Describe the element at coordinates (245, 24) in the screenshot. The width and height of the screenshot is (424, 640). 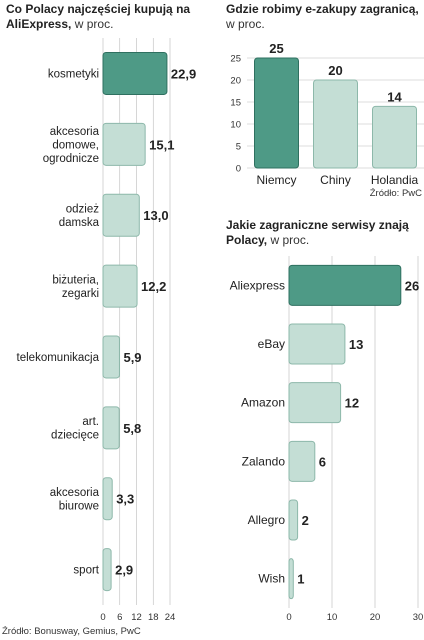
I see `chart2-unit: w proc.` at that location.